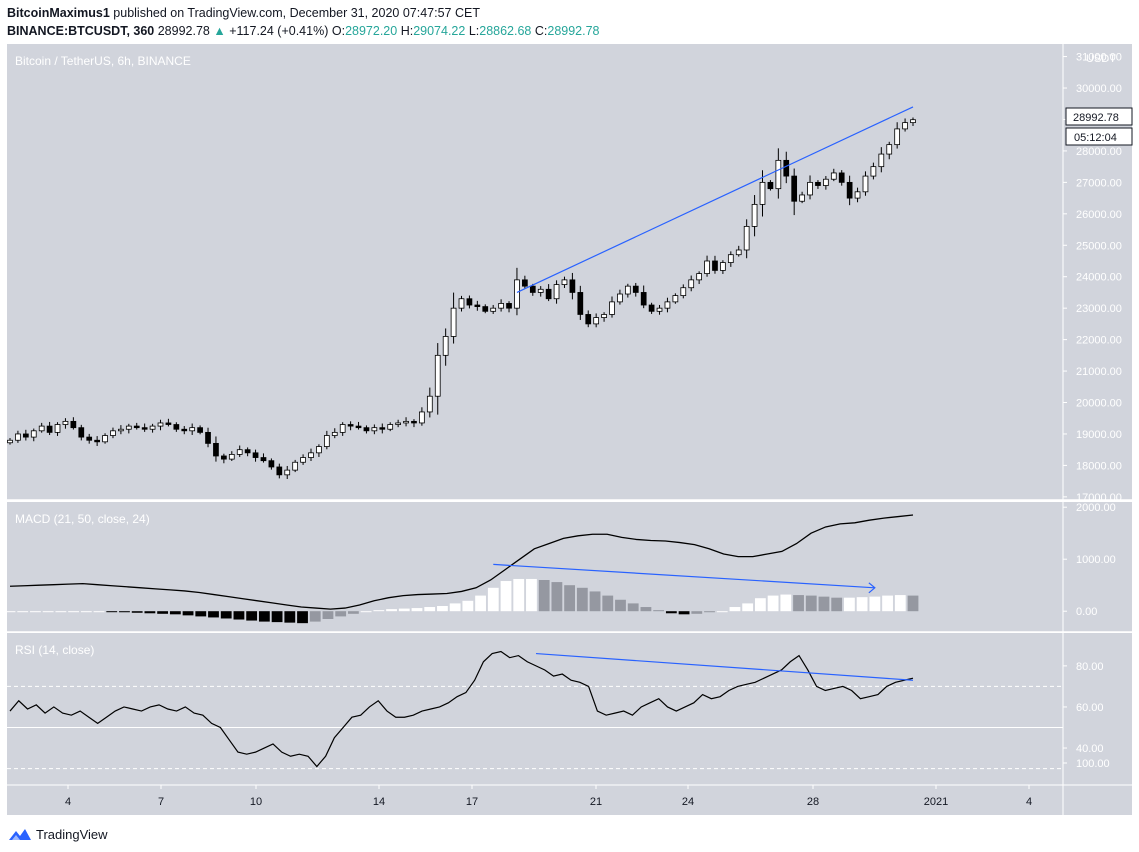  Describe the element at coordinates (461, 562) in the screenshot. I see `macd-line` at that location.